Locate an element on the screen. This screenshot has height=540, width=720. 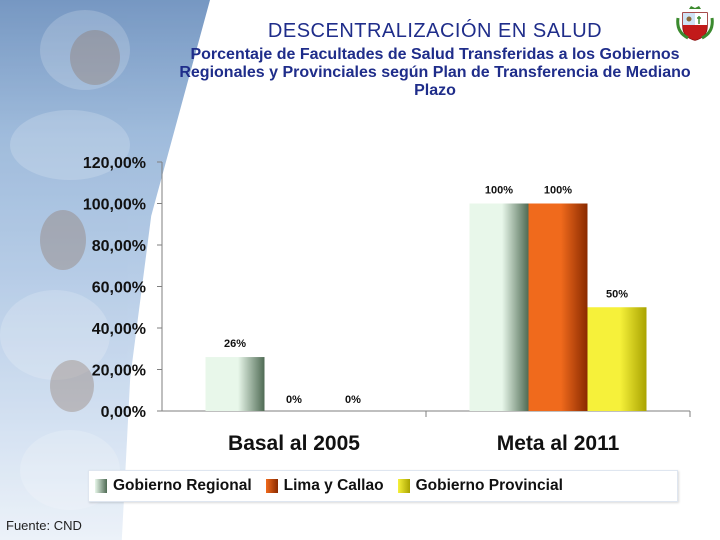
legend-item-gobierno-provincial: Gobierno Provincial is located at coordinates (480, 486).